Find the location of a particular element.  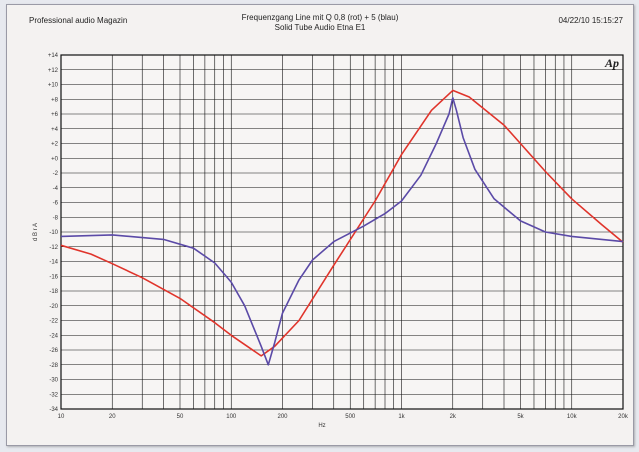

y-tick-label: +14 is located at coordinates (53, 56).